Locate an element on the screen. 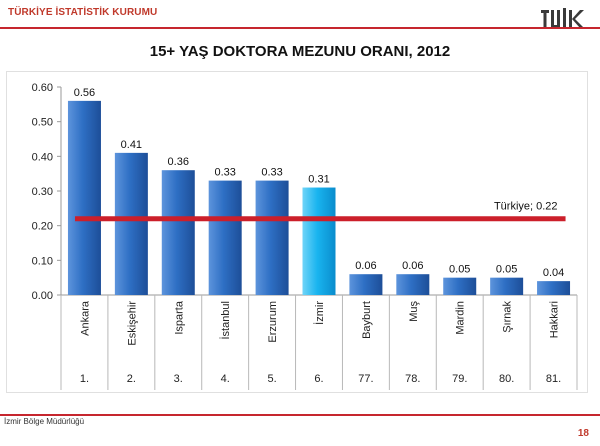 The width and height of the screenshot is (600, 446). category-label: Eskişehir is located at coordinates (132, 323).